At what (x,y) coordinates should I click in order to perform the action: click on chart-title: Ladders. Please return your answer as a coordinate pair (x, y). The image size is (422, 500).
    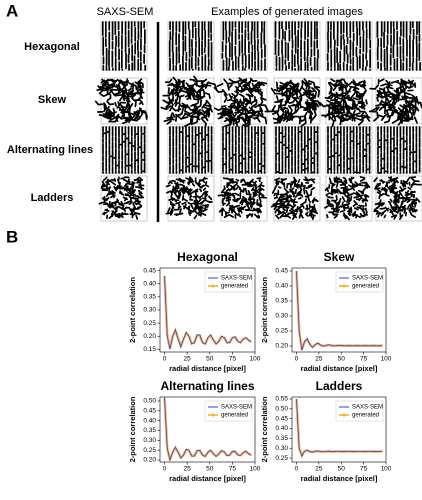
    Looking at the image, I should click on (339, 386).